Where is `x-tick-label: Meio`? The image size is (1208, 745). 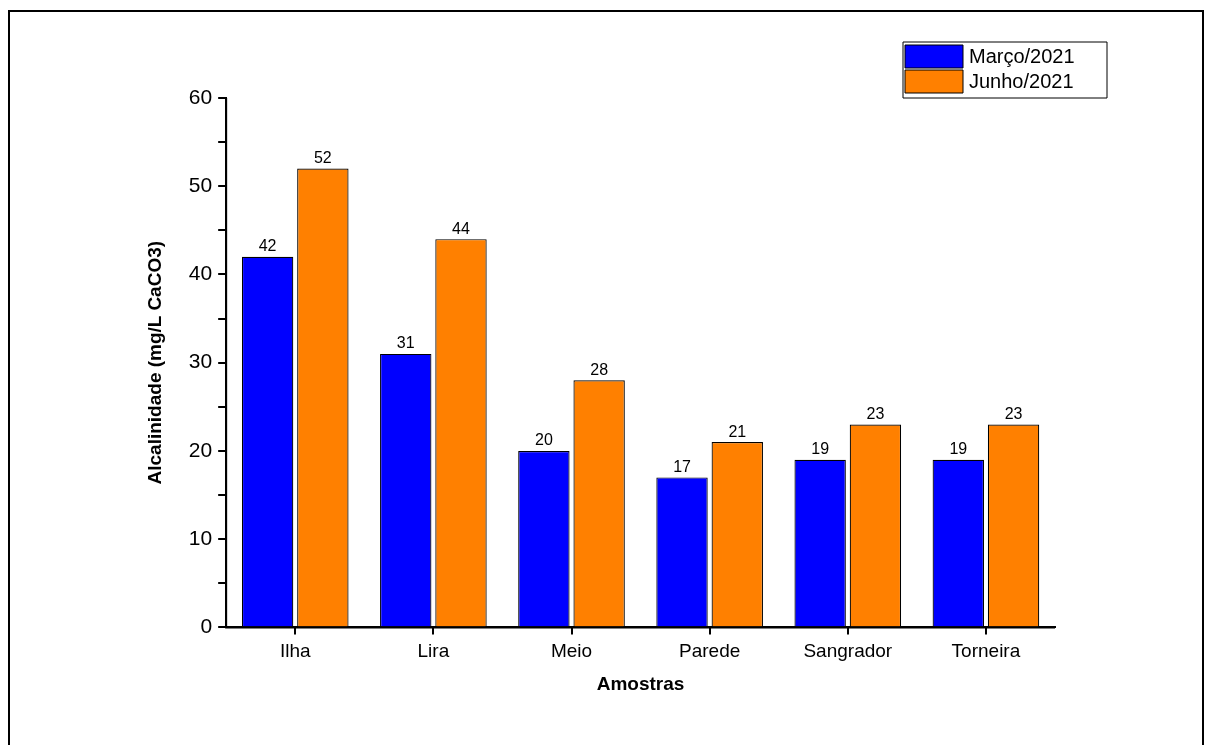 x-tick-label: Meio is located at coordinates (571, 651).